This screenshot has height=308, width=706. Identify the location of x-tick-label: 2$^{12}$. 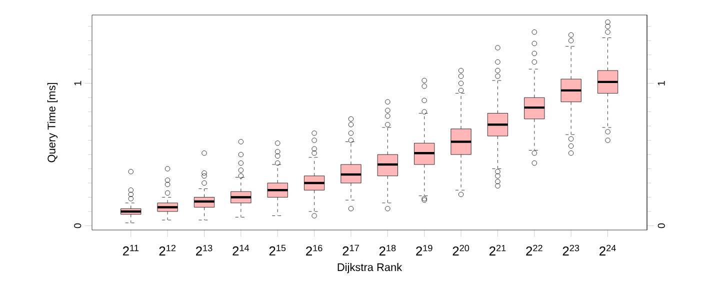
(167, 250).